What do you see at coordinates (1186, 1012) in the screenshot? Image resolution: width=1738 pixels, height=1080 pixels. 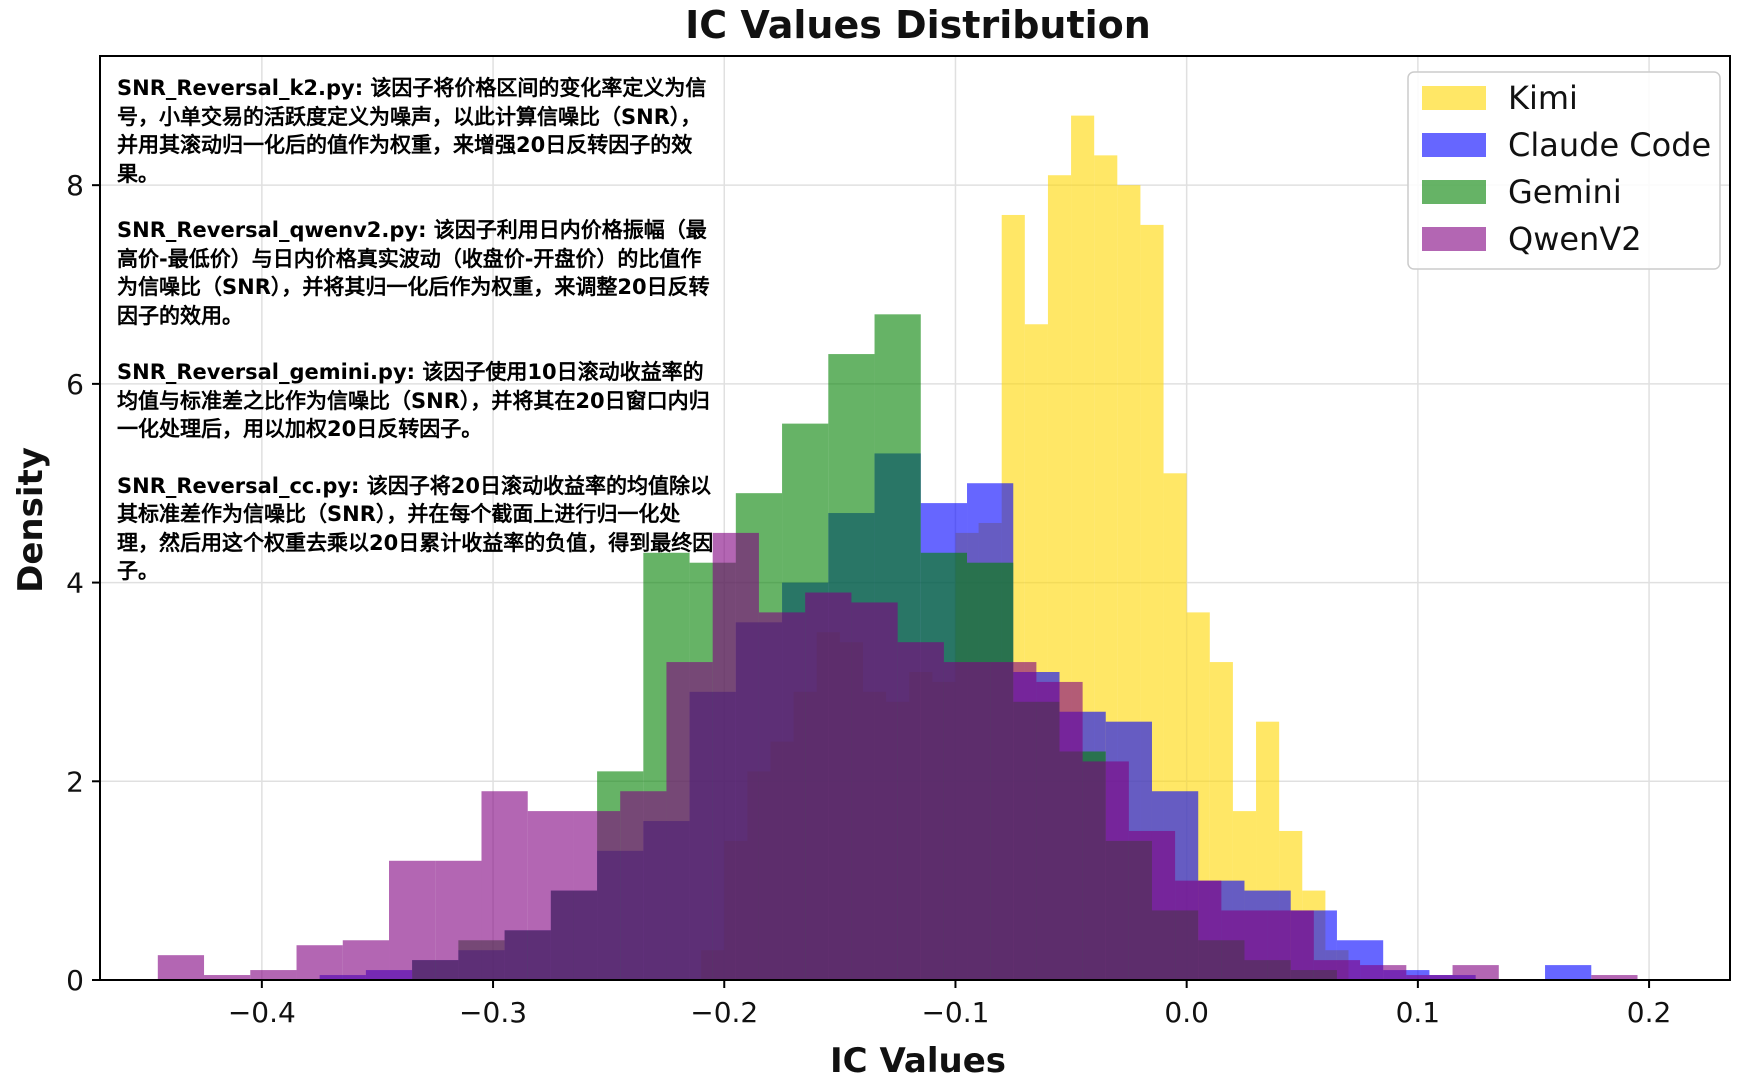 I see `x-tick-label: 0.0` at bounding box center [1186, 1012].